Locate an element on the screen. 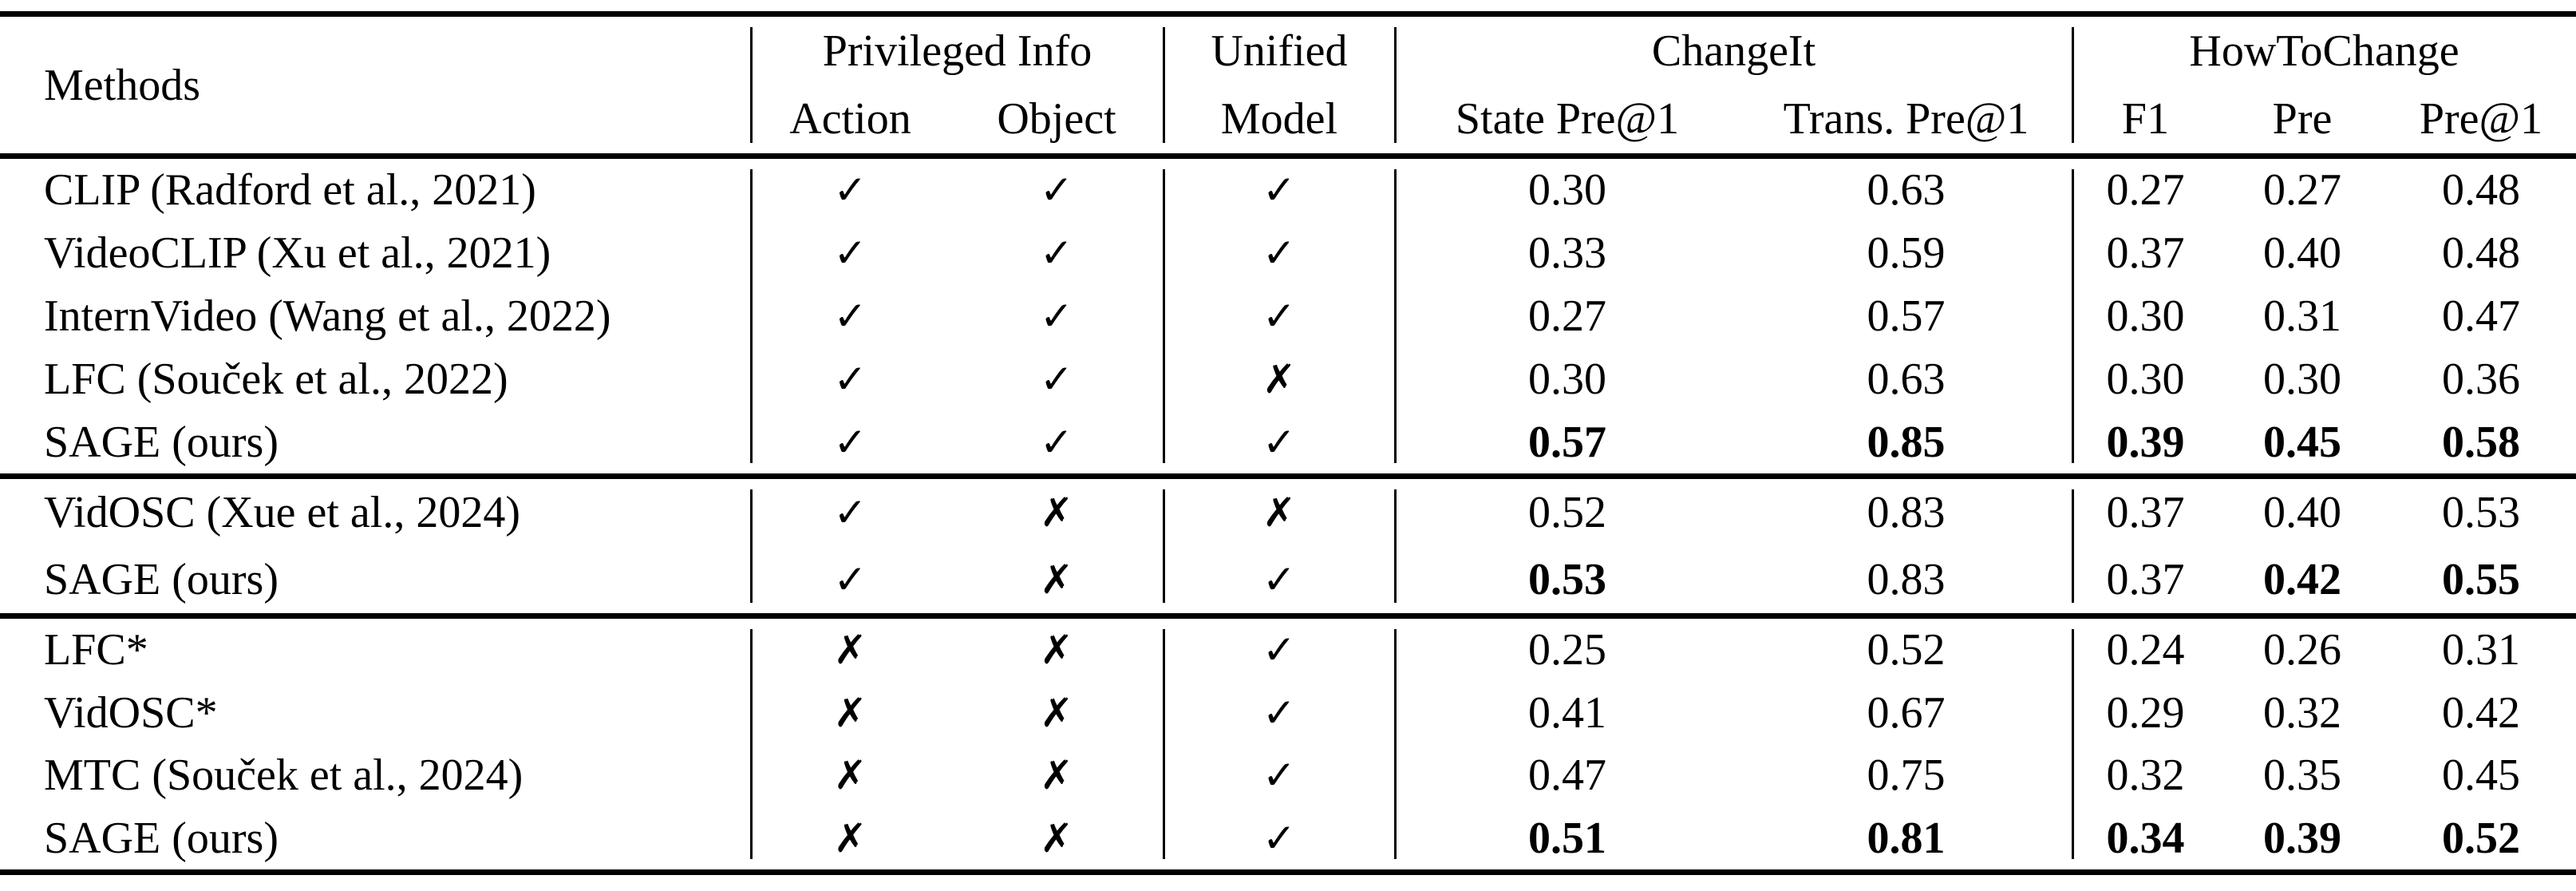 This screenshot has width=2576, height=891. value-cell: 0.35 is located at coordinates (2302, 775).